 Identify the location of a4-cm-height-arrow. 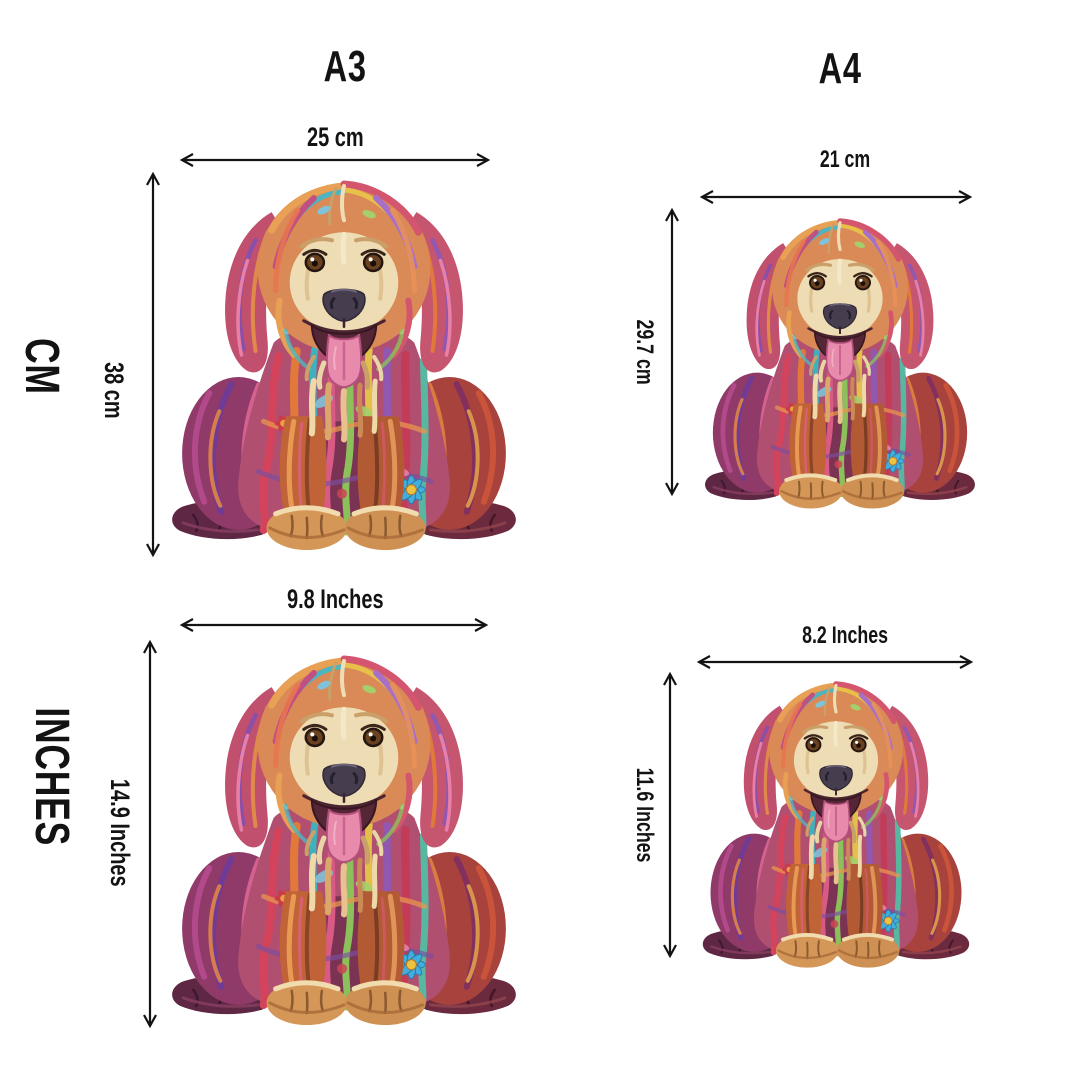
(672, 352).